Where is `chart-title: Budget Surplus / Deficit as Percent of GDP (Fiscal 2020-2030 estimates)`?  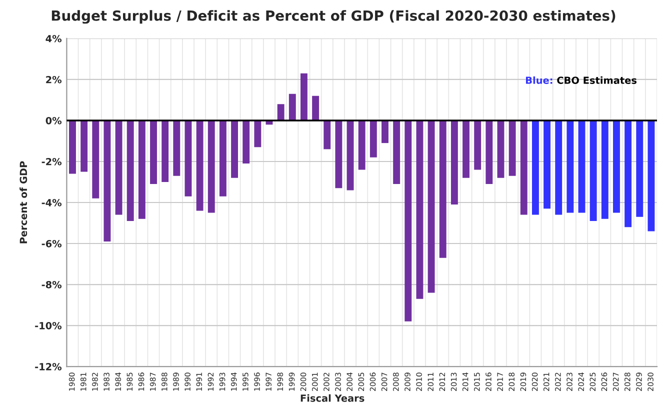 chart-title: Budget Surplus / Deficit as Percent of GDP (Fiscal 2020-2030 estimates) is located at coordinates (334, 17).